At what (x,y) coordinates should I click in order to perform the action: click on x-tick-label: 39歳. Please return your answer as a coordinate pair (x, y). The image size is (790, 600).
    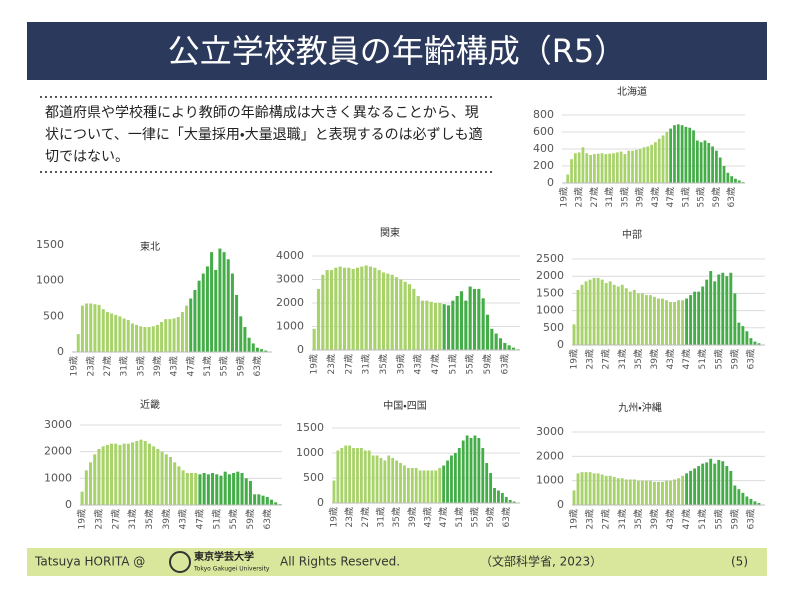
    Looking at the image, I should click on (654, 519).